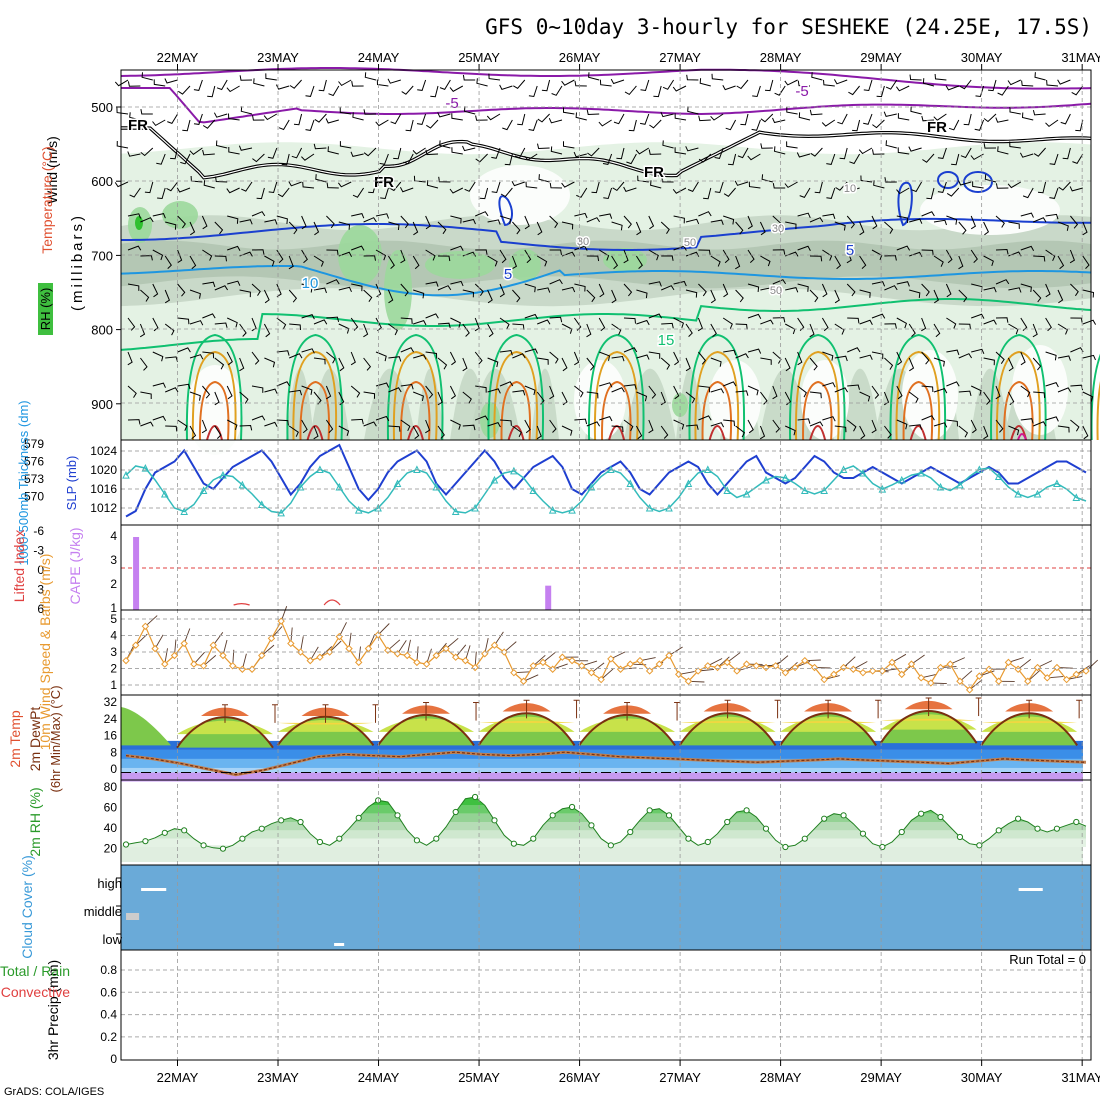 The image size is (1100, 1100). What do you see at coordinates (108, 970) in the screenshot?
I see `precip-tick: 0.8` at bounding box center [108, 970].